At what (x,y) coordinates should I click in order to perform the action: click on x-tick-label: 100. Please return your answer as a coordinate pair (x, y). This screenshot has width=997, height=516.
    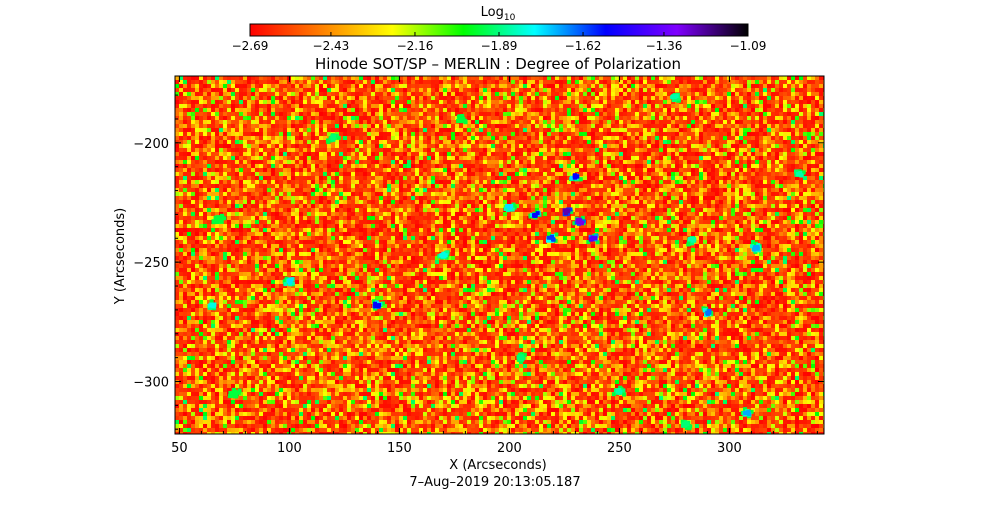
    Looking at the image, I should click on (289, 448).